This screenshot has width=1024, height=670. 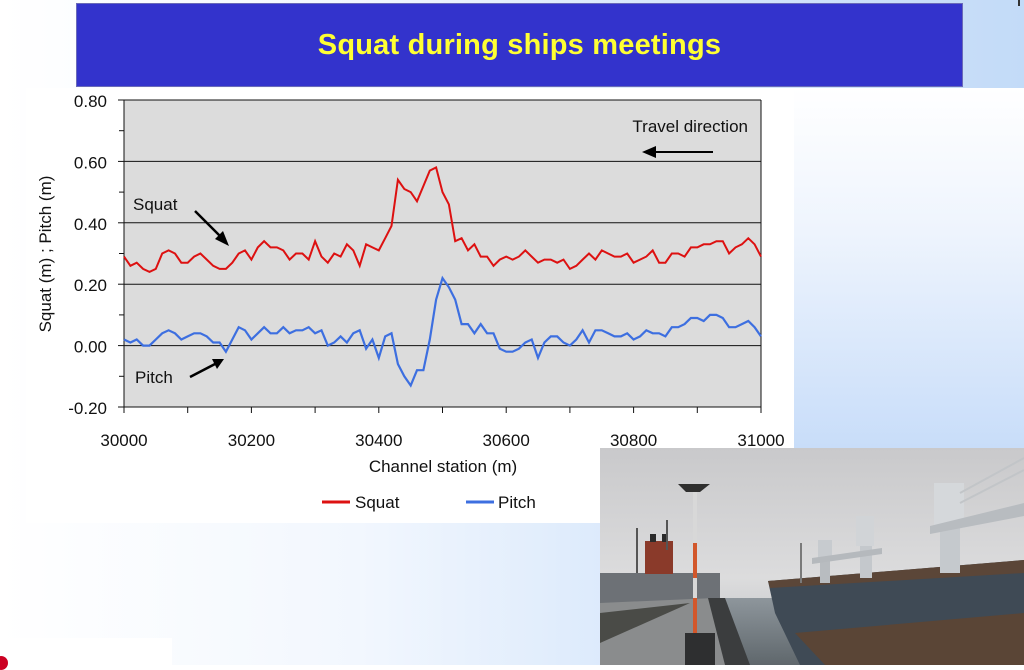 What do you see at coordinates (206, 369) in the screenshot?
I see `pitch-arrow-icon` at bounding box center [206, 369].